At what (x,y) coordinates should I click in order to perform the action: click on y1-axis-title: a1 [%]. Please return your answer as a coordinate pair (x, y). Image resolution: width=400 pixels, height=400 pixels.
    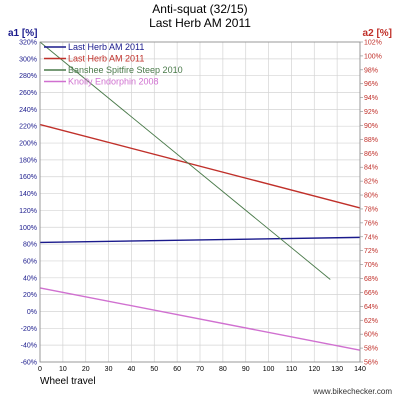
    Looking at the image, I should click on (22, 33).